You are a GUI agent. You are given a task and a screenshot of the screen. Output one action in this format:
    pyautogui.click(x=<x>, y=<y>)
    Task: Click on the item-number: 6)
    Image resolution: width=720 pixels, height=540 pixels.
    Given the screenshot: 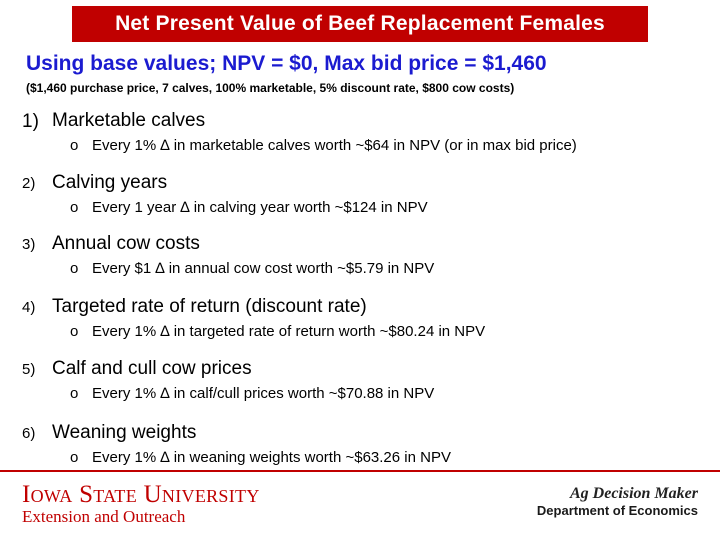 What is the action you would take?
    pyautogui.click(x=29, y=433)
    